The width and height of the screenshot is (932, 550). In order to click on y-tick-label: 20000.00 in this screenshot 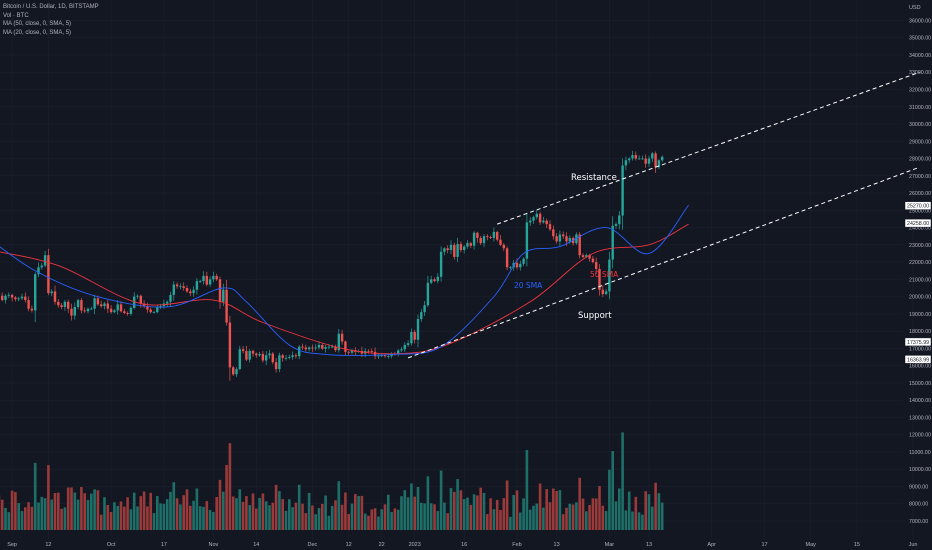, I will do `click(920, 298)`.